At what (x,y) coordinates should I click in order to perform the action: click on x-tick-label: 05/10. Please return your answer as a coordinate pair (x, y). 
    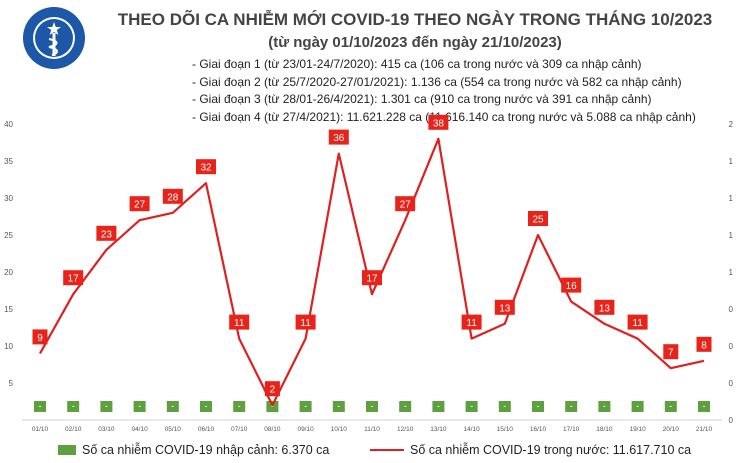
    Looking at the image, I should click on (173, 429).